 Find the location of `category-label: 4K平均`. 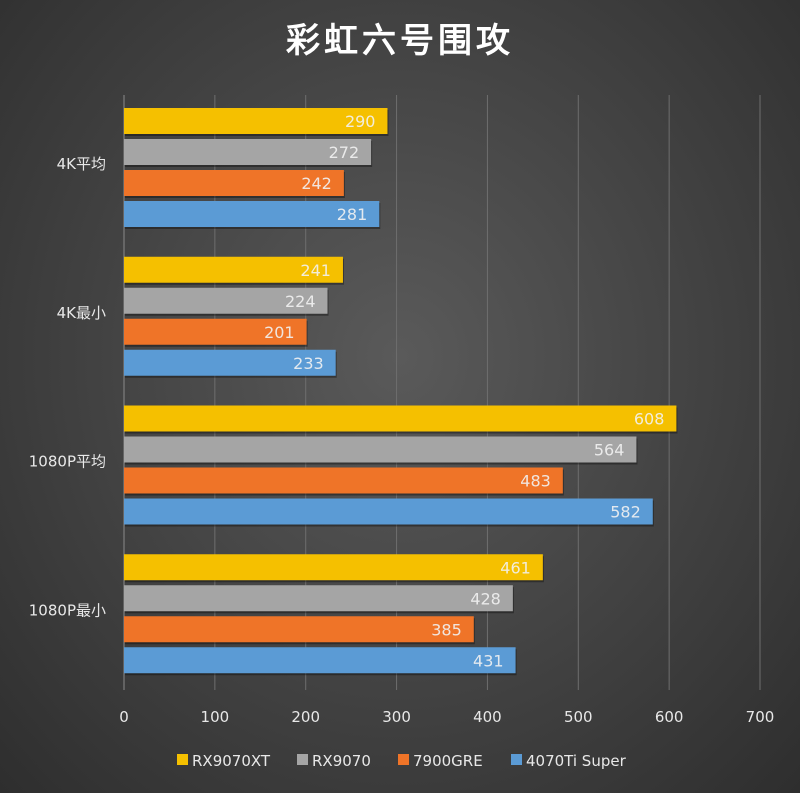

category-label: 4K平均 is located at coordinates (81, 164).